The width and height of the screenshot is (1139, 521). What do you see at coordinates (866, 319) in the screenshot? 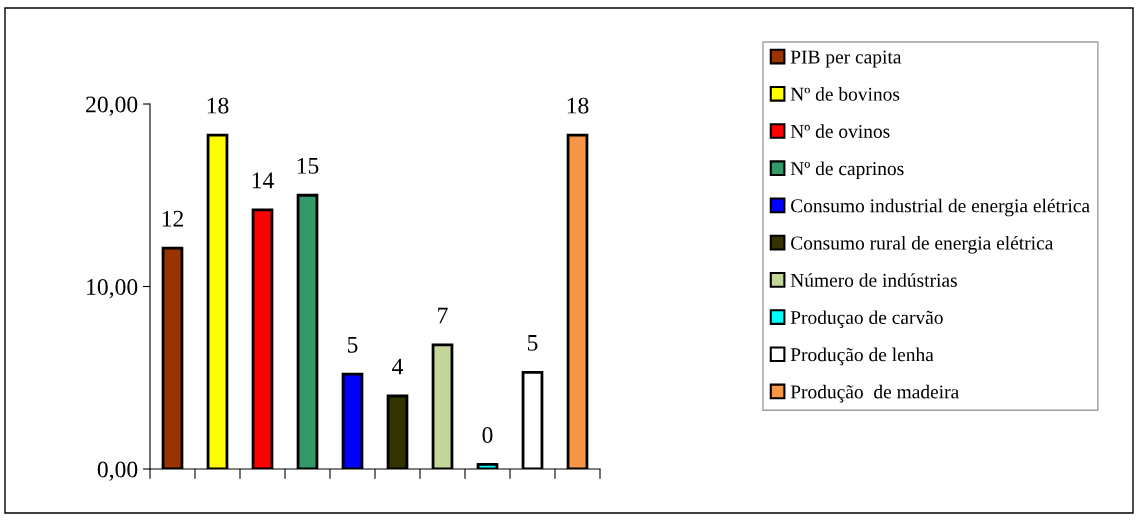
I see `legend-label: Produçao de carvão` at bounding box center [866, 319].